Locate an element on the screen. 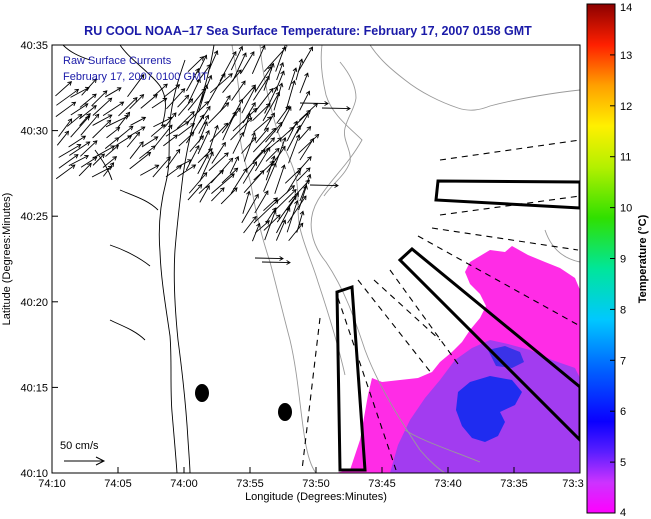 The height and width of the screenshot is (519, 651). colorbar-tick-label: 10 is located at coordinates (626, 209).